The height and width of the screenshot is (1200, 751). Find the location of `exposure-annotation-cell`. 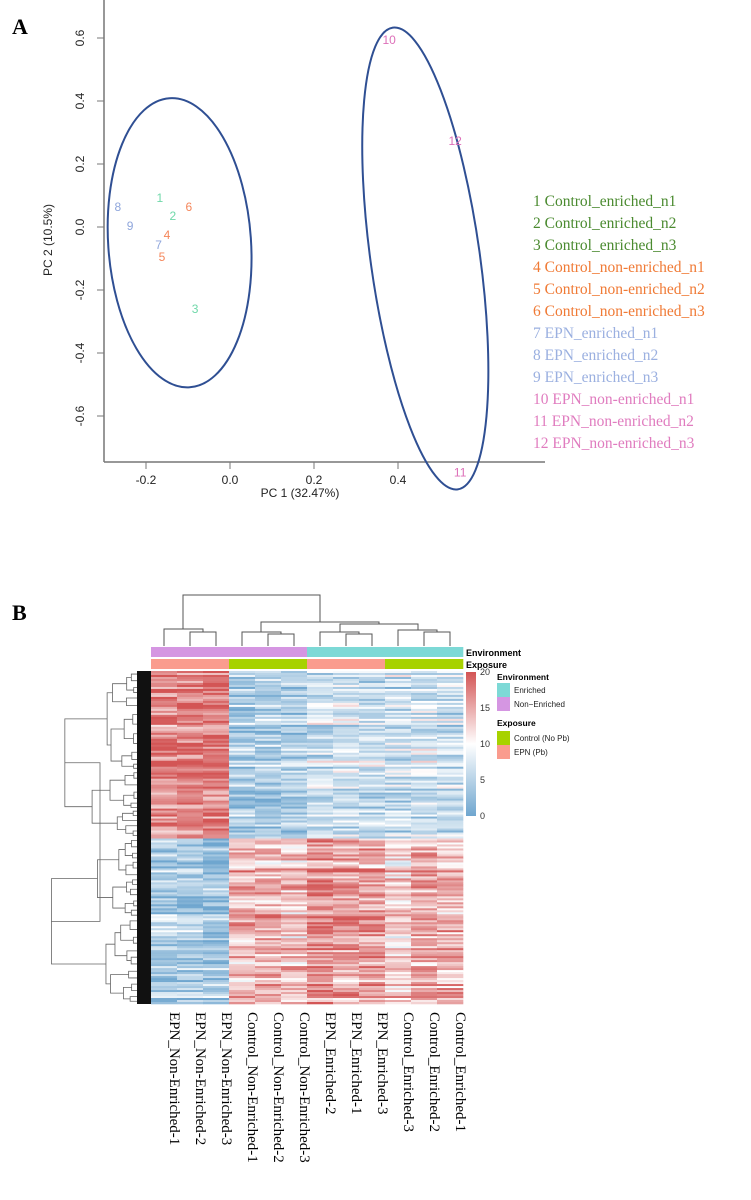

exposure-annotation-cell is located at coordinates (424, 664).